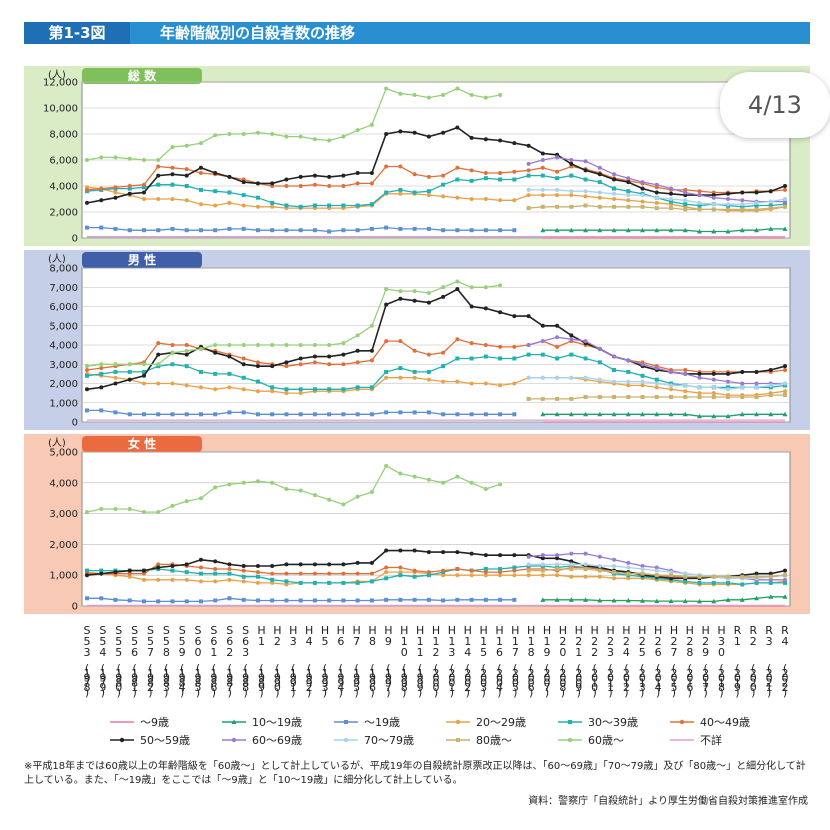 The width and height of the screenshot is (830, 830). I want to click on legend-item-40: 40〜49歳, so click(710, 722).